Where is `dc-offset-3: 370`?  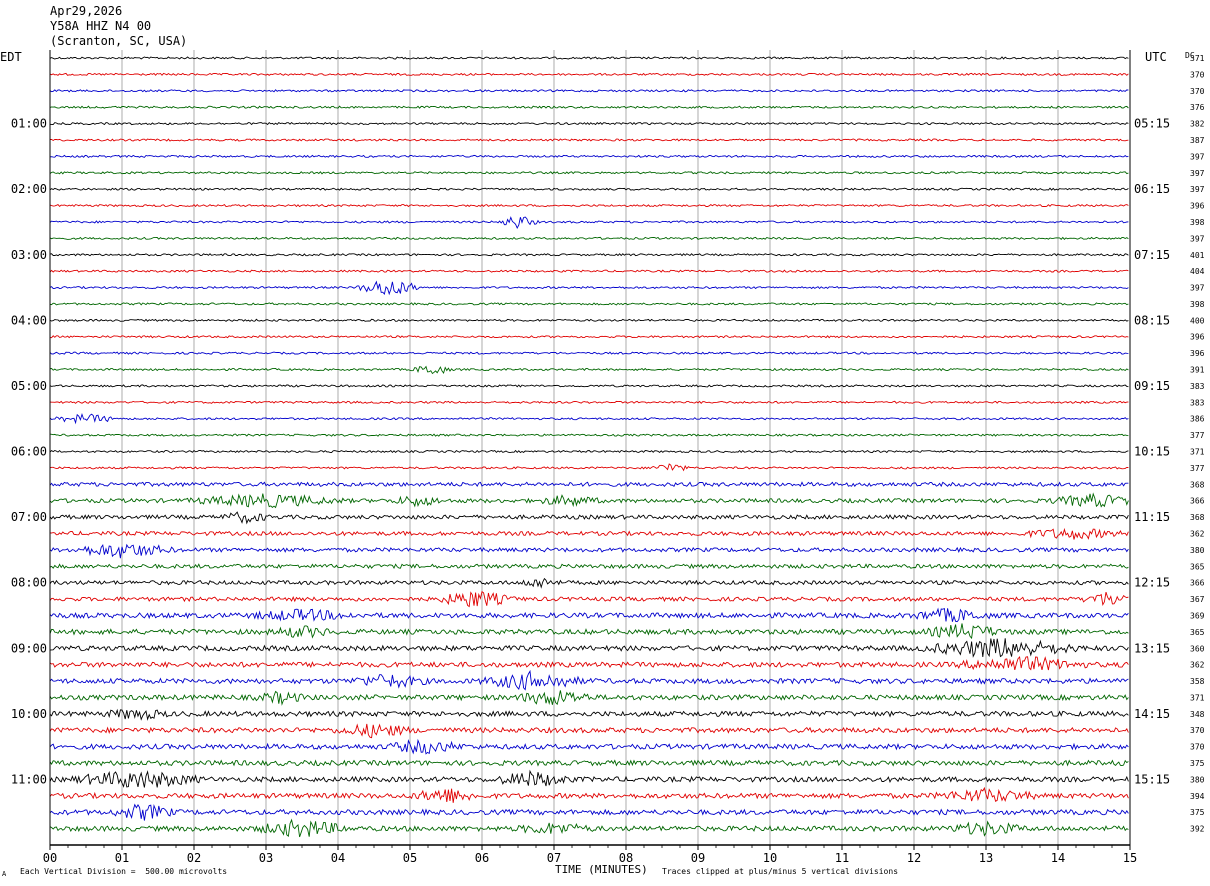
dc-offset-3: 370 is located at coordinates (1197, 91).